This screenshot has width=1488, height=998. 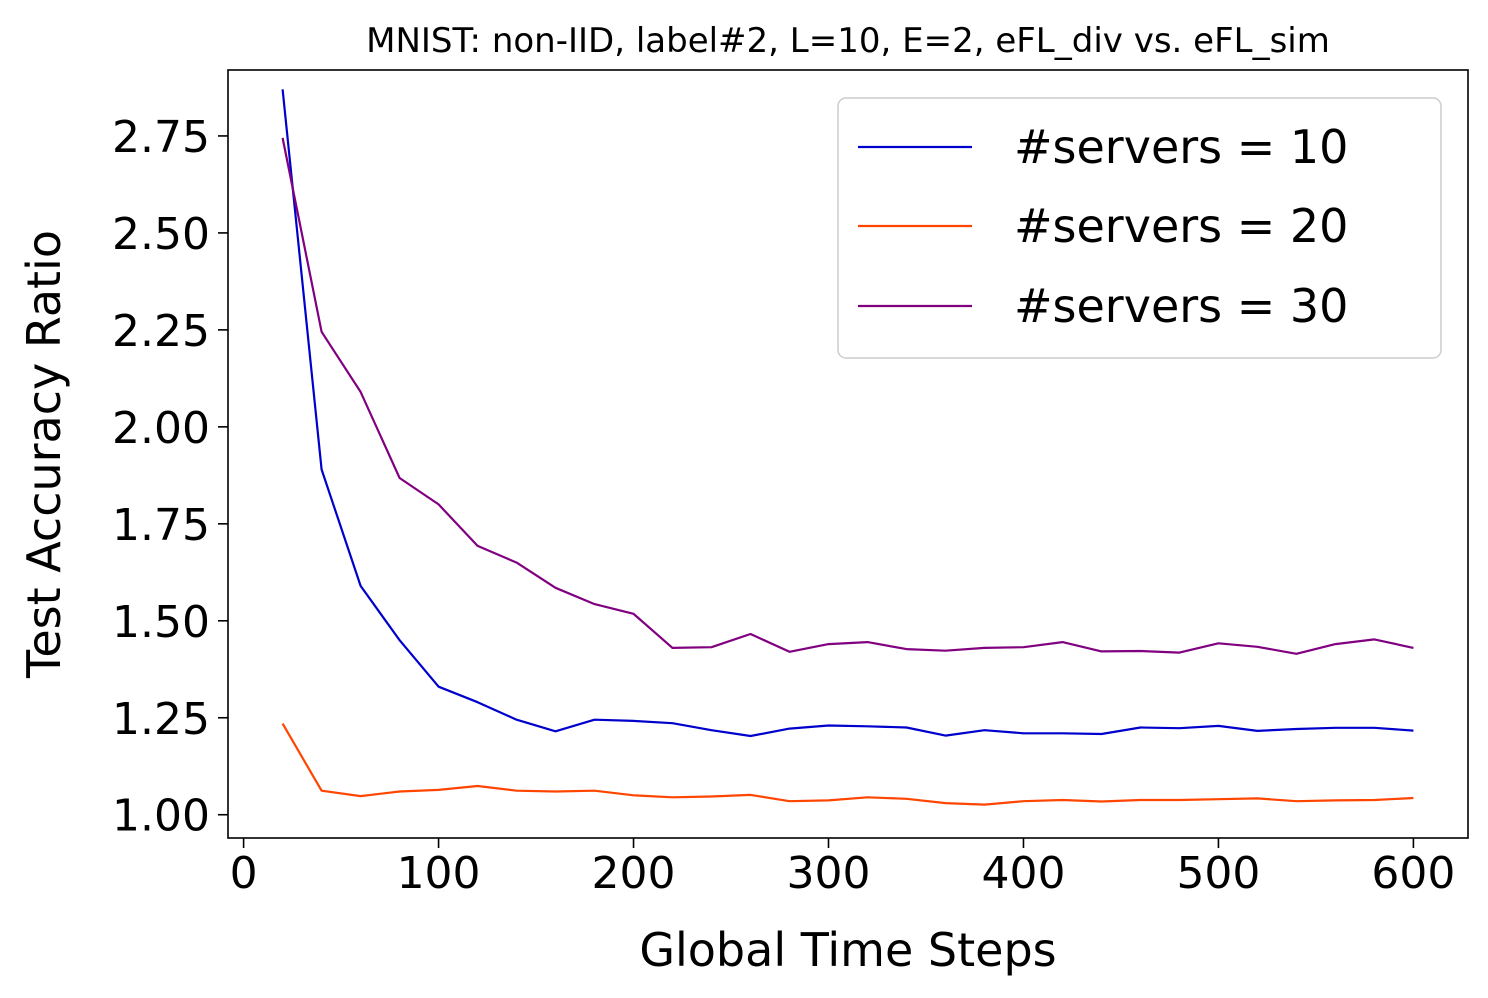 What do you see at coordinates (161, 525) in the screenshot?
I see `y-tick-label: 1.75` at bounding box center [161, 525].